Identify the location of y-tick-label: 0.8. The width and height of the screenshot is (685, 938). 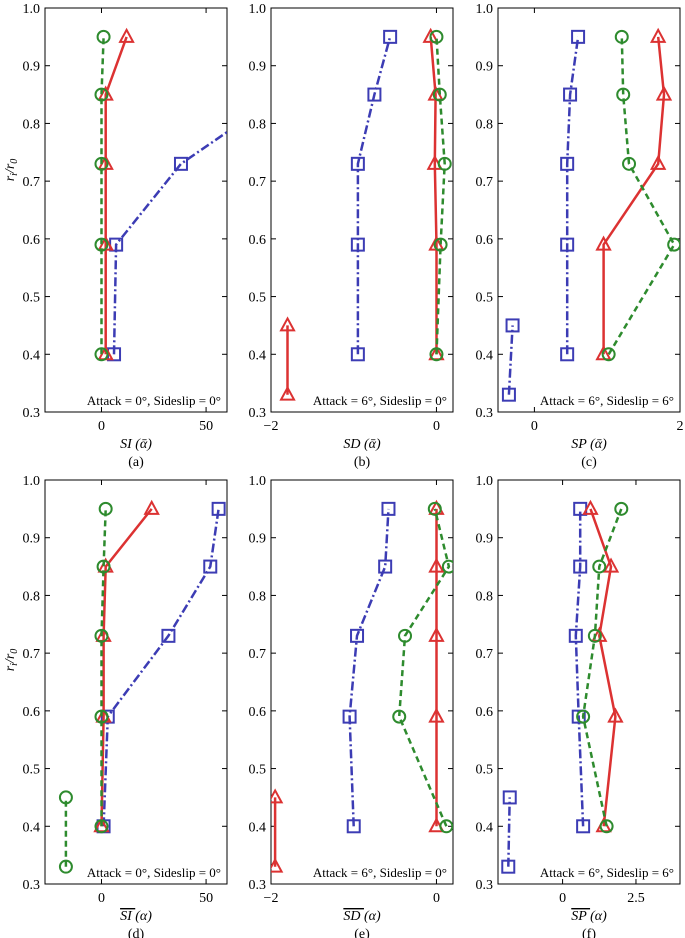
(485, 596).